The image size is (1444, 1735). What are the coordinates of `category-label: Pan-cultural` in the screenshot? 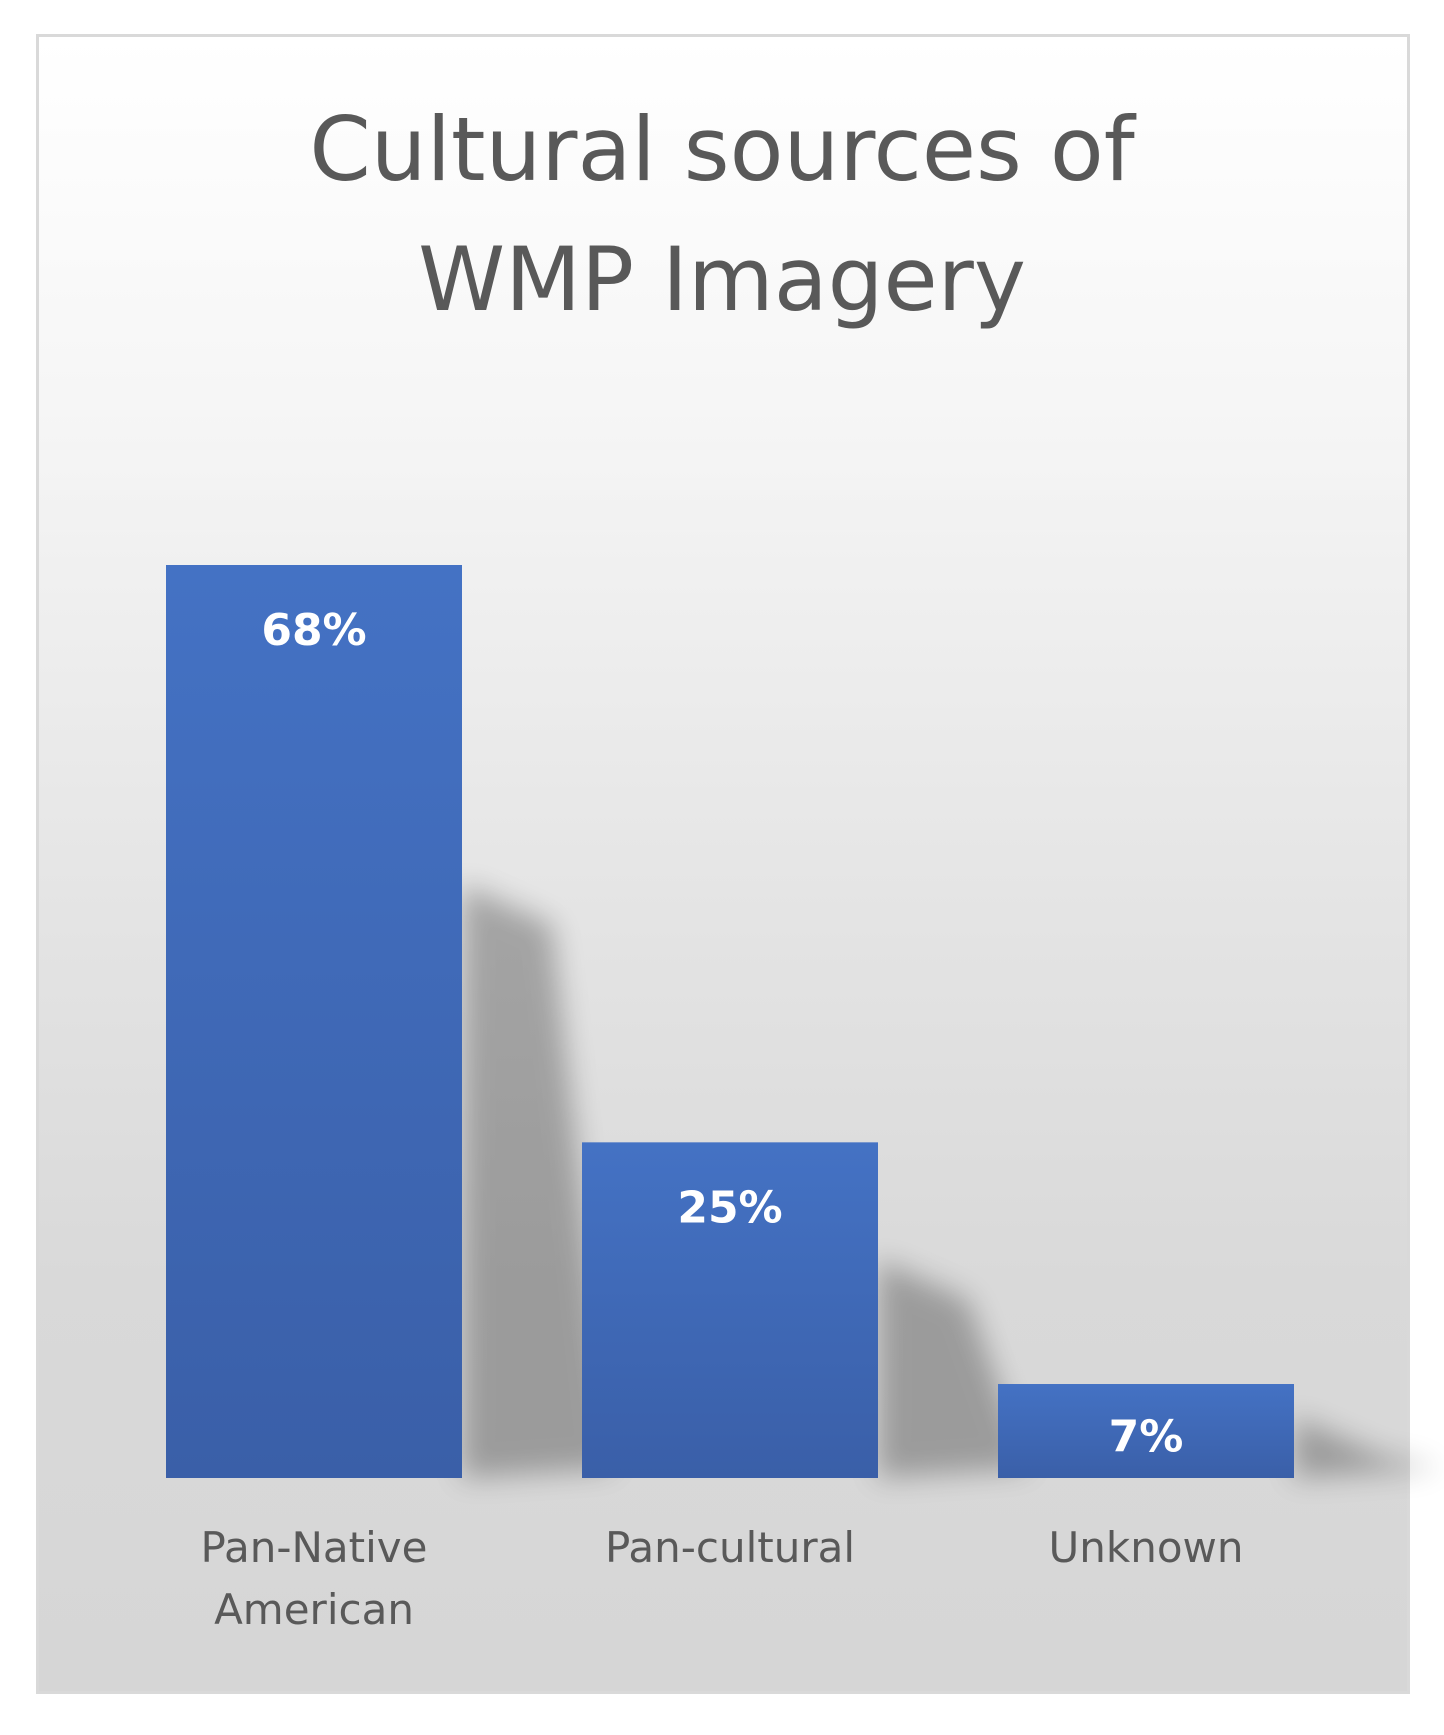 It's located at (730, 1547).